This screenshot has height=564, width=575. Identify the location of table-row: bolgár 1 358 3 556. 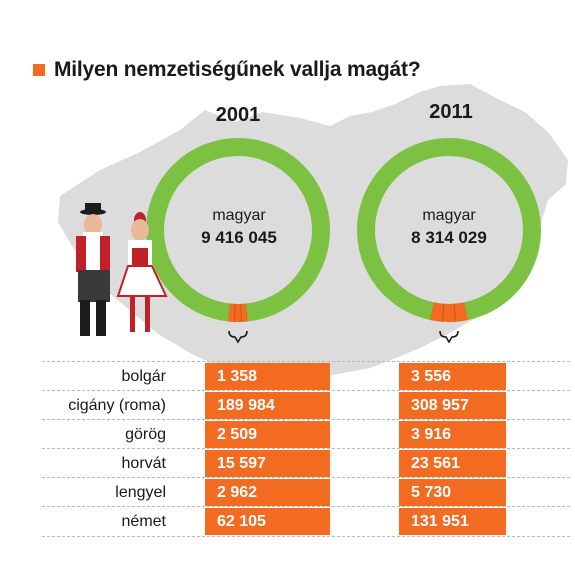
(306, 376).